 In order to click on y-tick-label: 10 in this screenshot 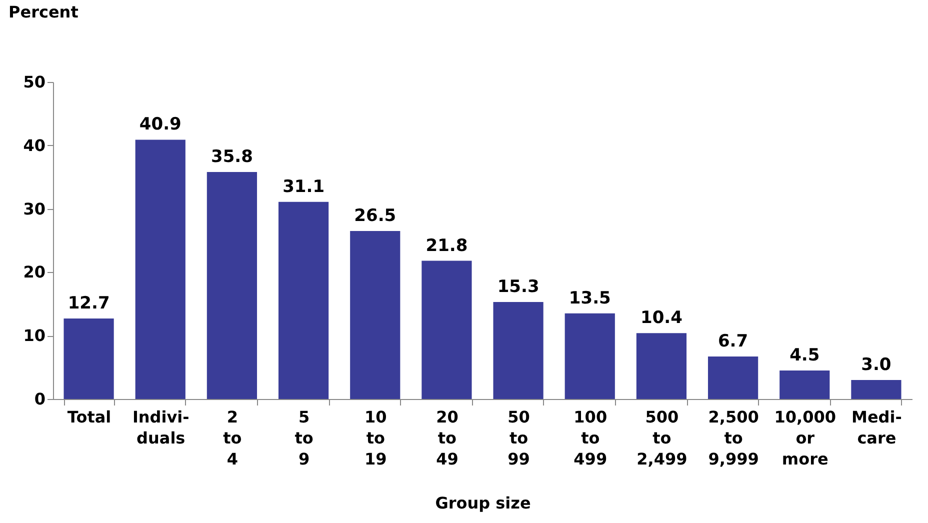, I will do `click(34, 336)`.